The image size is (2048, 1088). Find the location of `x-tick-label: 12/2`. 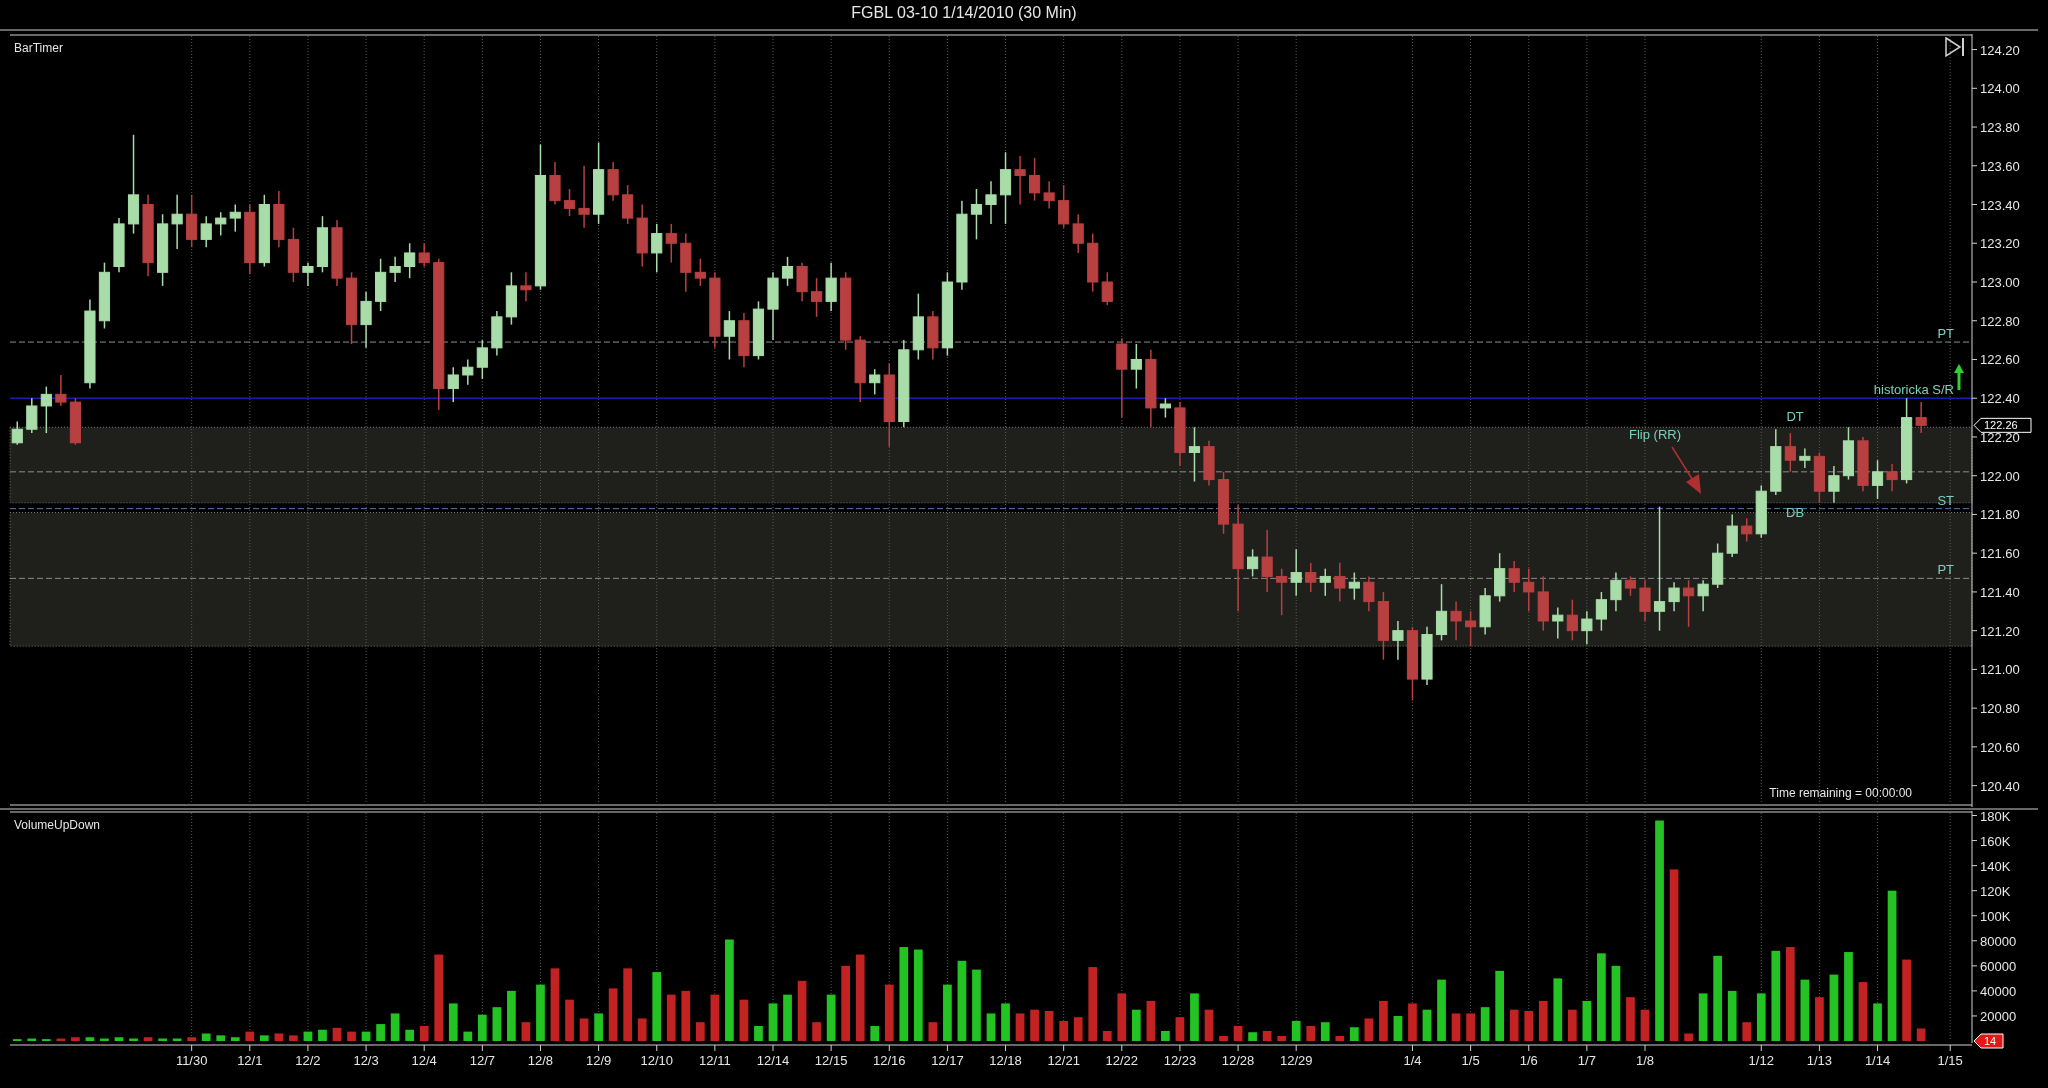

x-tick-label: 12/2 is located at coordinates (308, 1060).